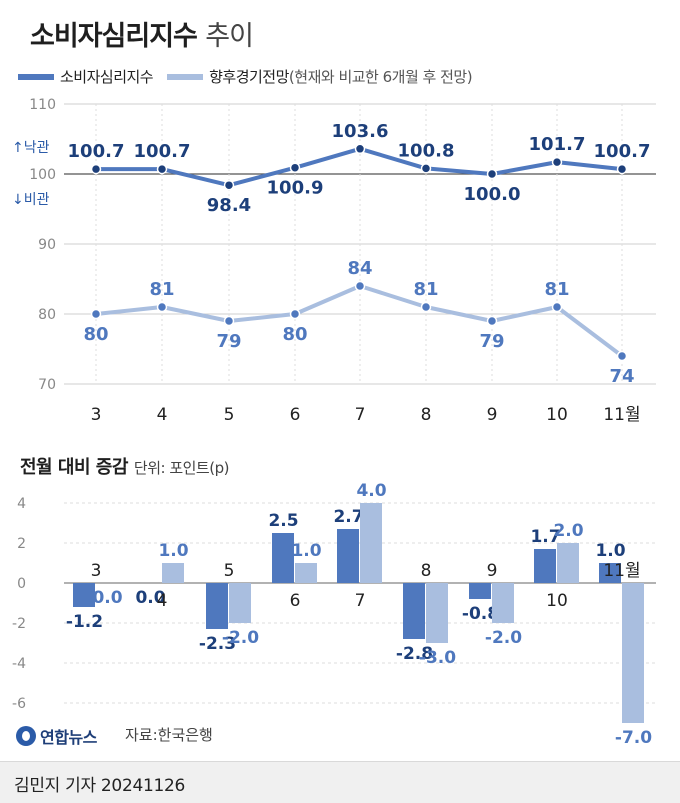  What do you see at coordinates (622, 151) in the screenshot?
I see `series1-label-8: 100.7` at bounding box center [622, 151].